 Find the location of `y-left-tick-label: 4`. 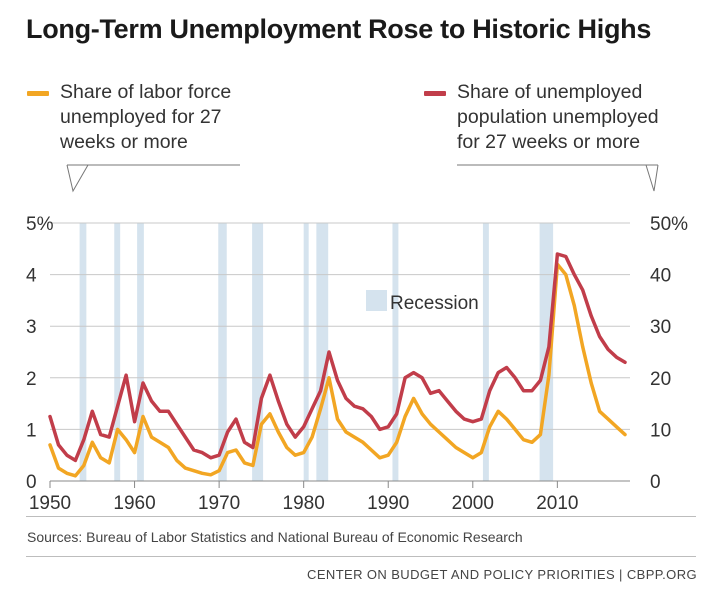

y-left-tick-label: 4 is located at coordinates (31, 276).